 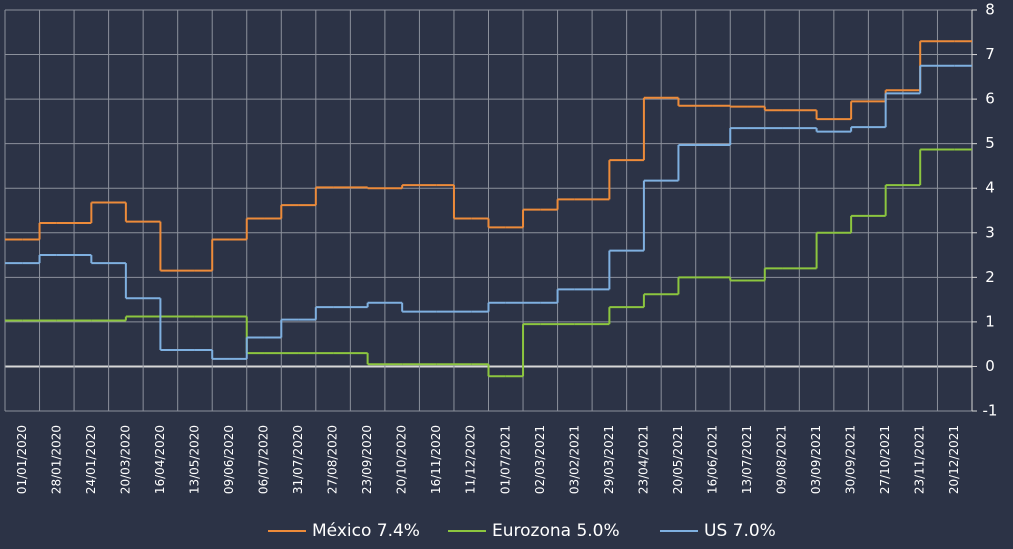 What do you see at coordinates (712, 459) in the screenshot?
I see `x-tick-label: 16/06/2021` at bounding box center [712, 459].